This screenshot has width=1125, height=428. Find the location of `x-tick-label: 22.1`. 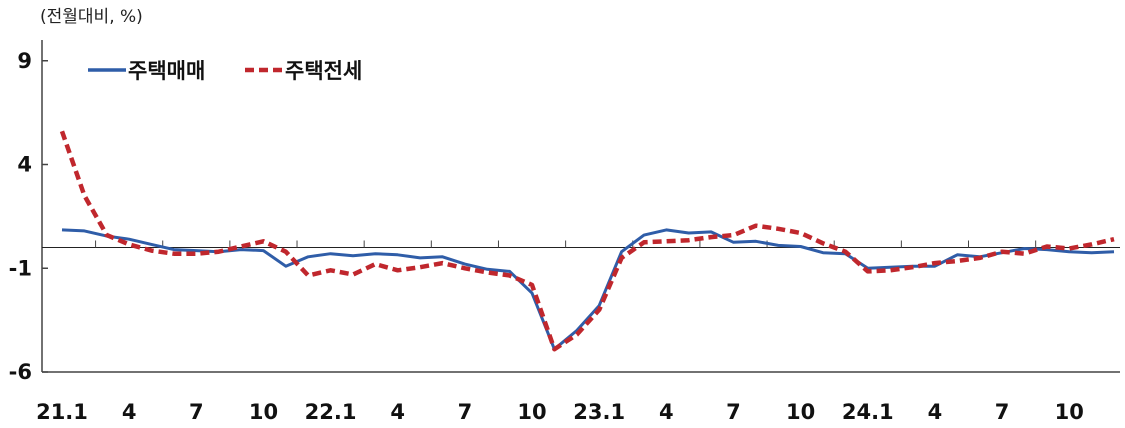

x-tick-label: 22.1 is located at coordinates (331, 412).